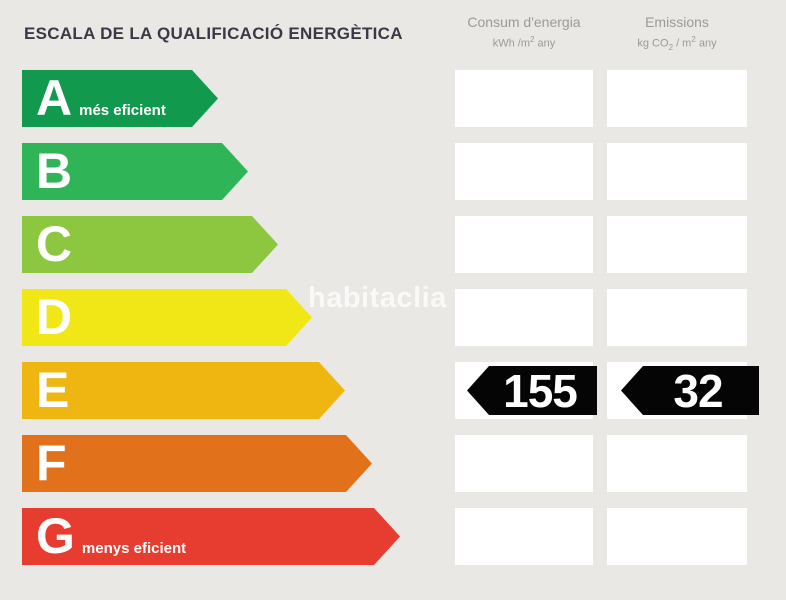 The image size is (786, 600). What do you see at coordinates (120, 98) in the screenshot?
I see `rating-arrow-a: A més eficient` at bounding box center [120, 98].